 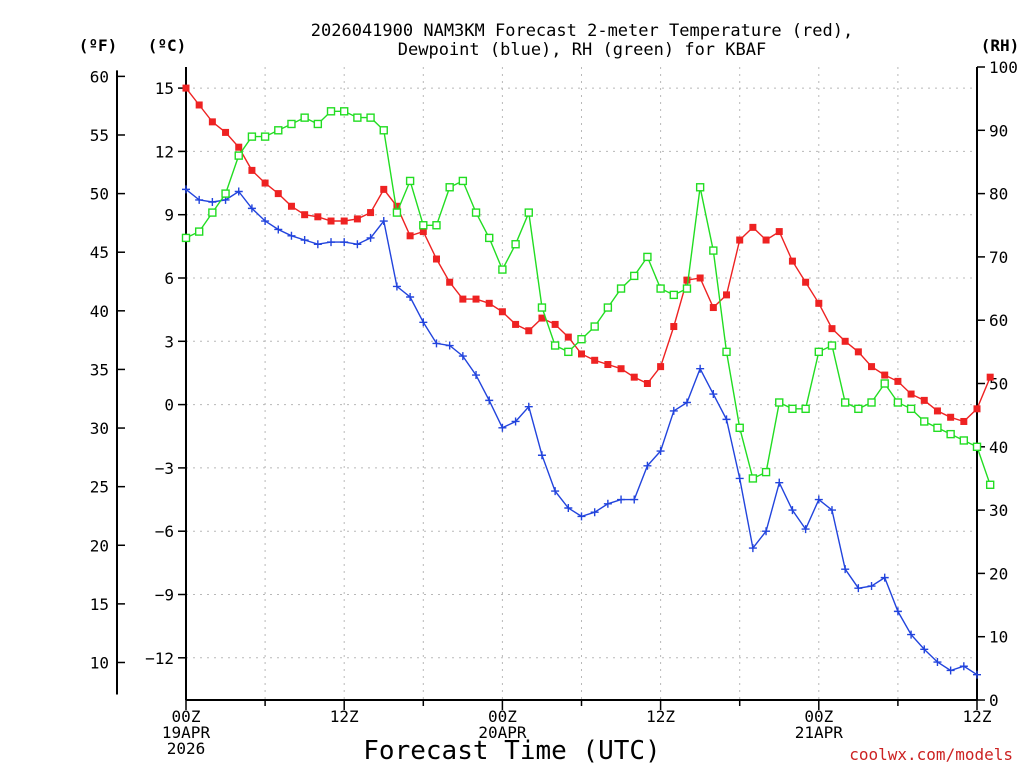 What do you see at coordinates (98, 45) in the screenshot?
I see `fahrenheit-unit-label: (ºF)` at bounding box center [98, 45].